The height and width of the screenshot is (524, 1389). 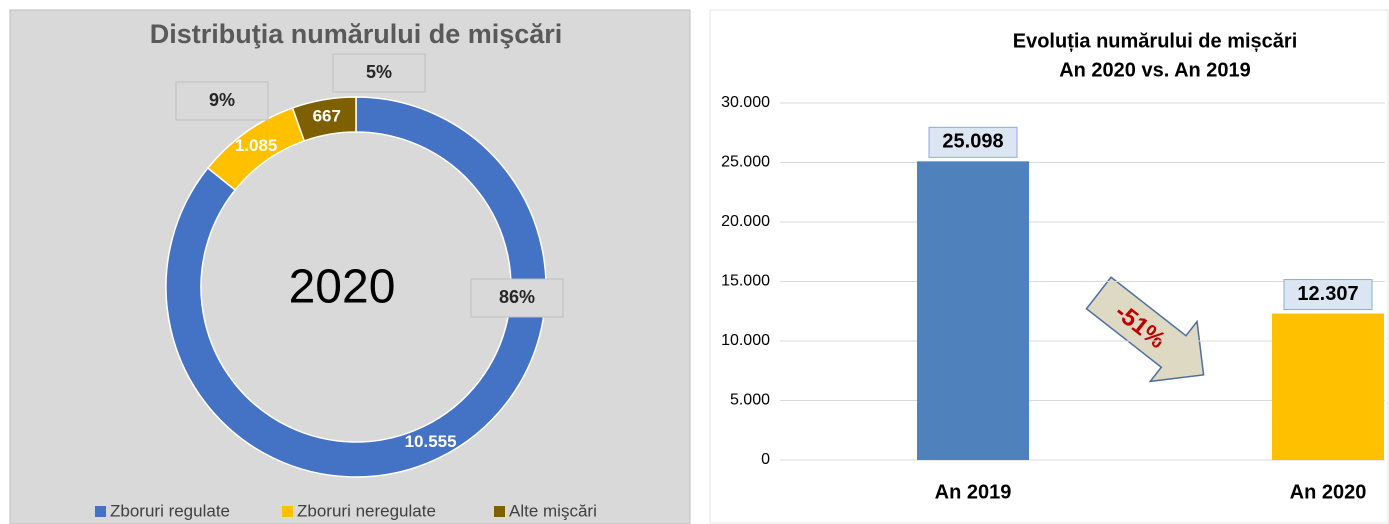 I want to click on bar-title: Evoluția numărului de mișcări, so click(x=1155, y=41).